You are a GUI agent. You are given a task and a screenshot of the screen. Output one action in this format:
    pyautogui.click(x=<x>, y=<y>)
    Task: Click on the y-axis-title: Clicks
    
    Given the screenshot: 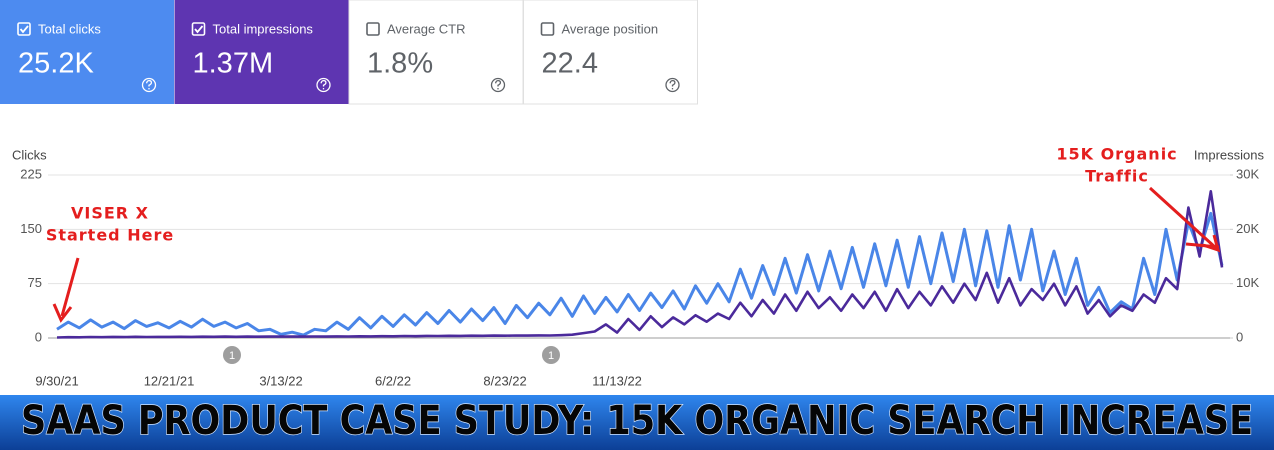 What is the action you would take?
    pyautogui.click(x=29, y=154)
    